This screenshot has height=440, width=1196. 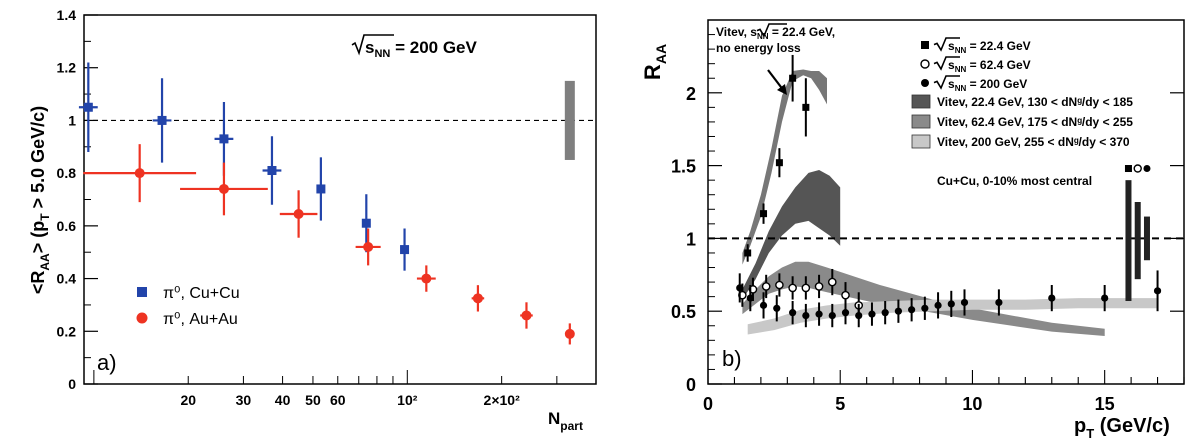 What do you see at coordinates (369, 47) in the screenshot?
I see `annotation-s: s` at bounding box center [369, 47].